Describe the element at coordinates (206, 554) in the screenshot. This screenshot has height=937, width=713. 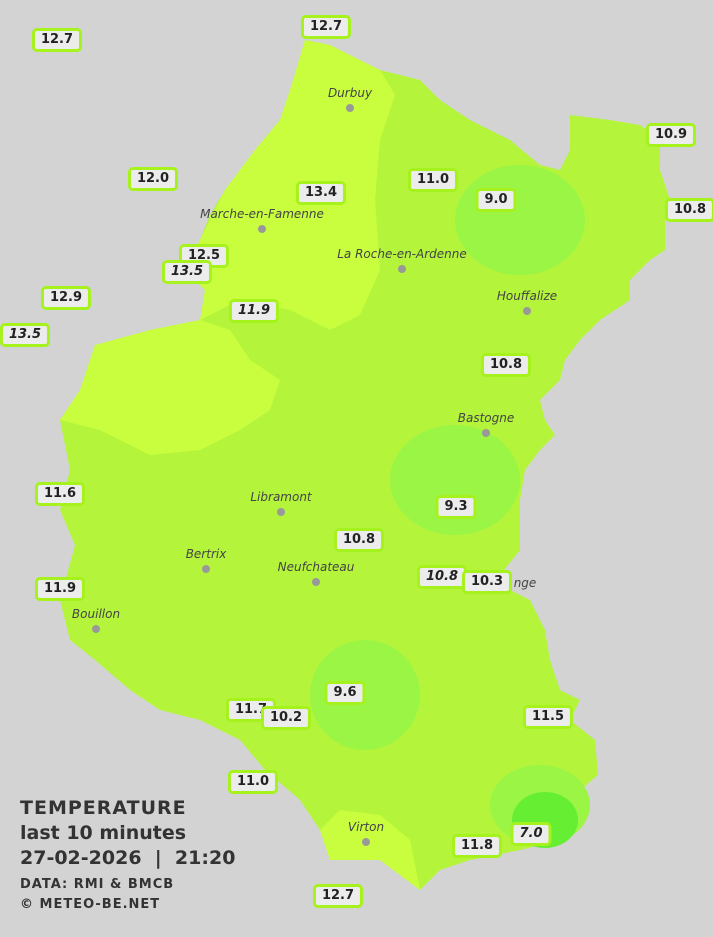
I see `city-label: Bertrix` at that location.